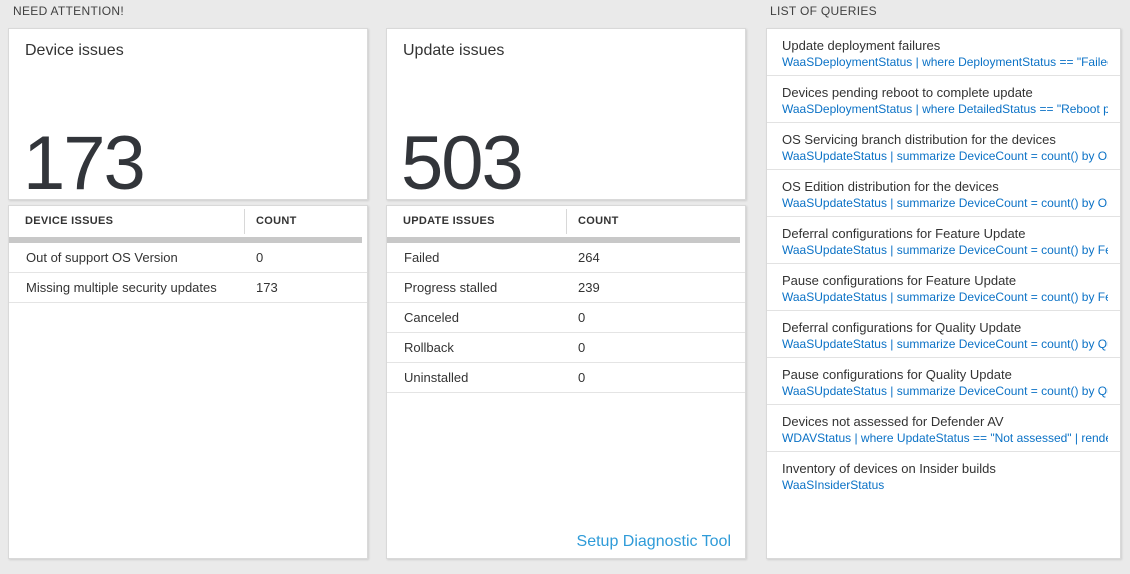 The width and height of the screenshot is (1130, 574). I want to click on device-issues-tile-title: Device issues, so click(74, 50).